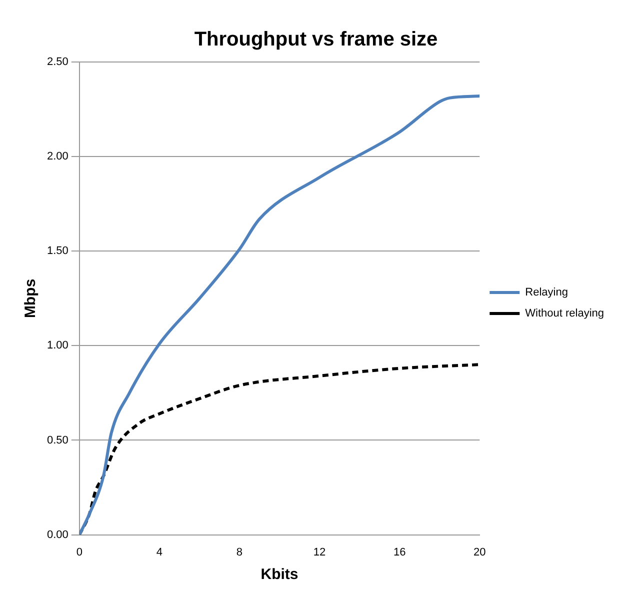 This screenshot has width=632, height=606. Describe the element at coordinates (57, 251) in the screenshot. I see `y-tick-label: 1.50` at that location.